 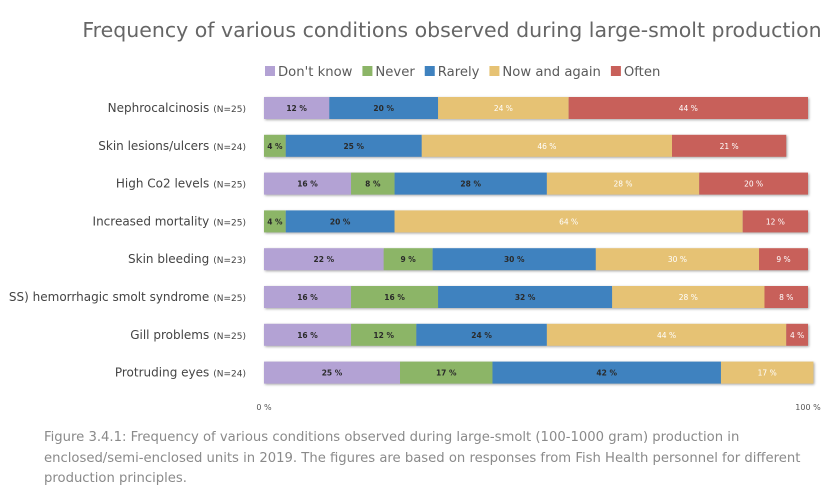 What do you see at coordinates (315, 72) in the screenshot?
I see `legend-label: Don't know` at bounding box center [315, 72].